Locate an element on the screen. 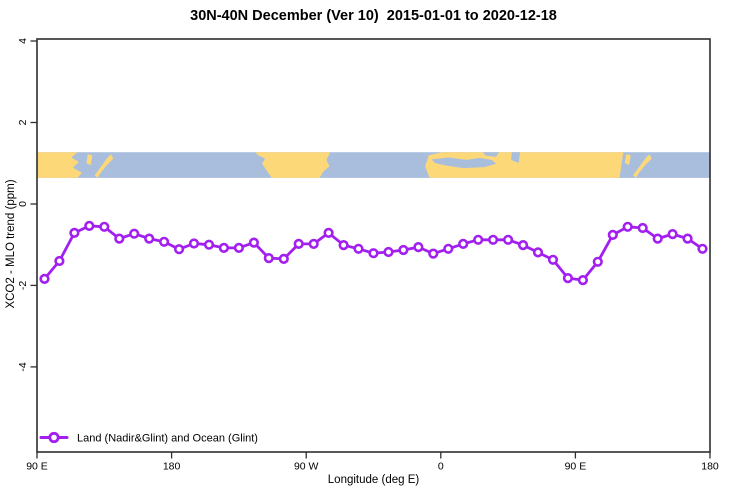  x-tick-label: 90 W is located at coordinates (306, 467).